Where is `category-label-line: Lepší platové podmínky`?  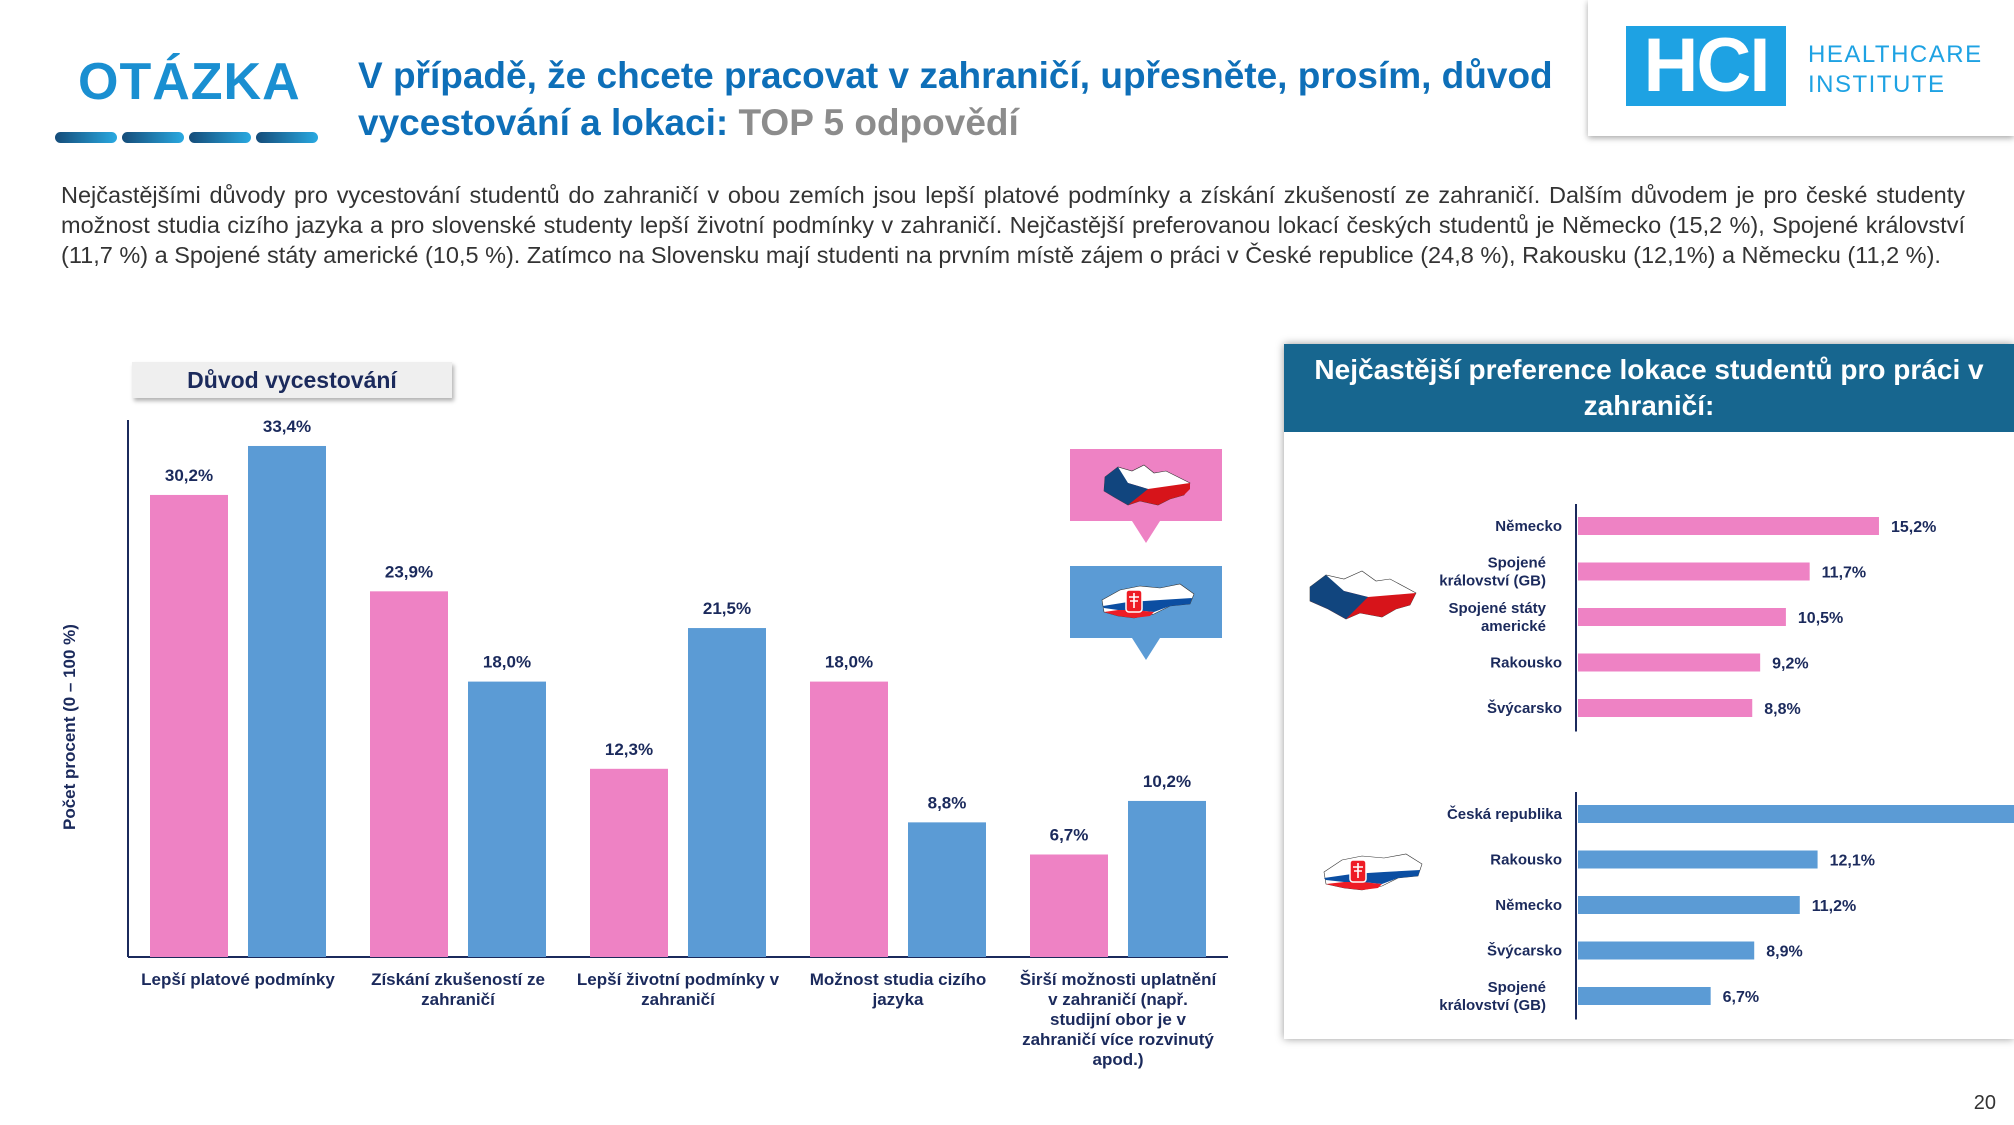
category-label-line: Lepší platové podmínky is located at coordinates (238, 979).